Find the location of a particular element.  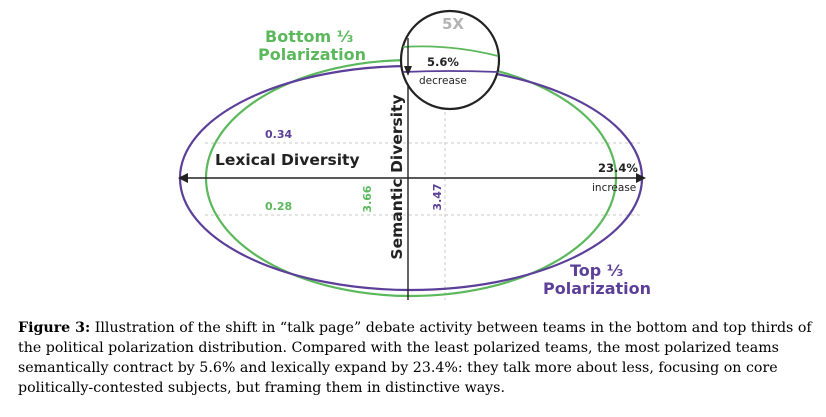

lexical-change-word: increase is located at coordinates (614, 188).